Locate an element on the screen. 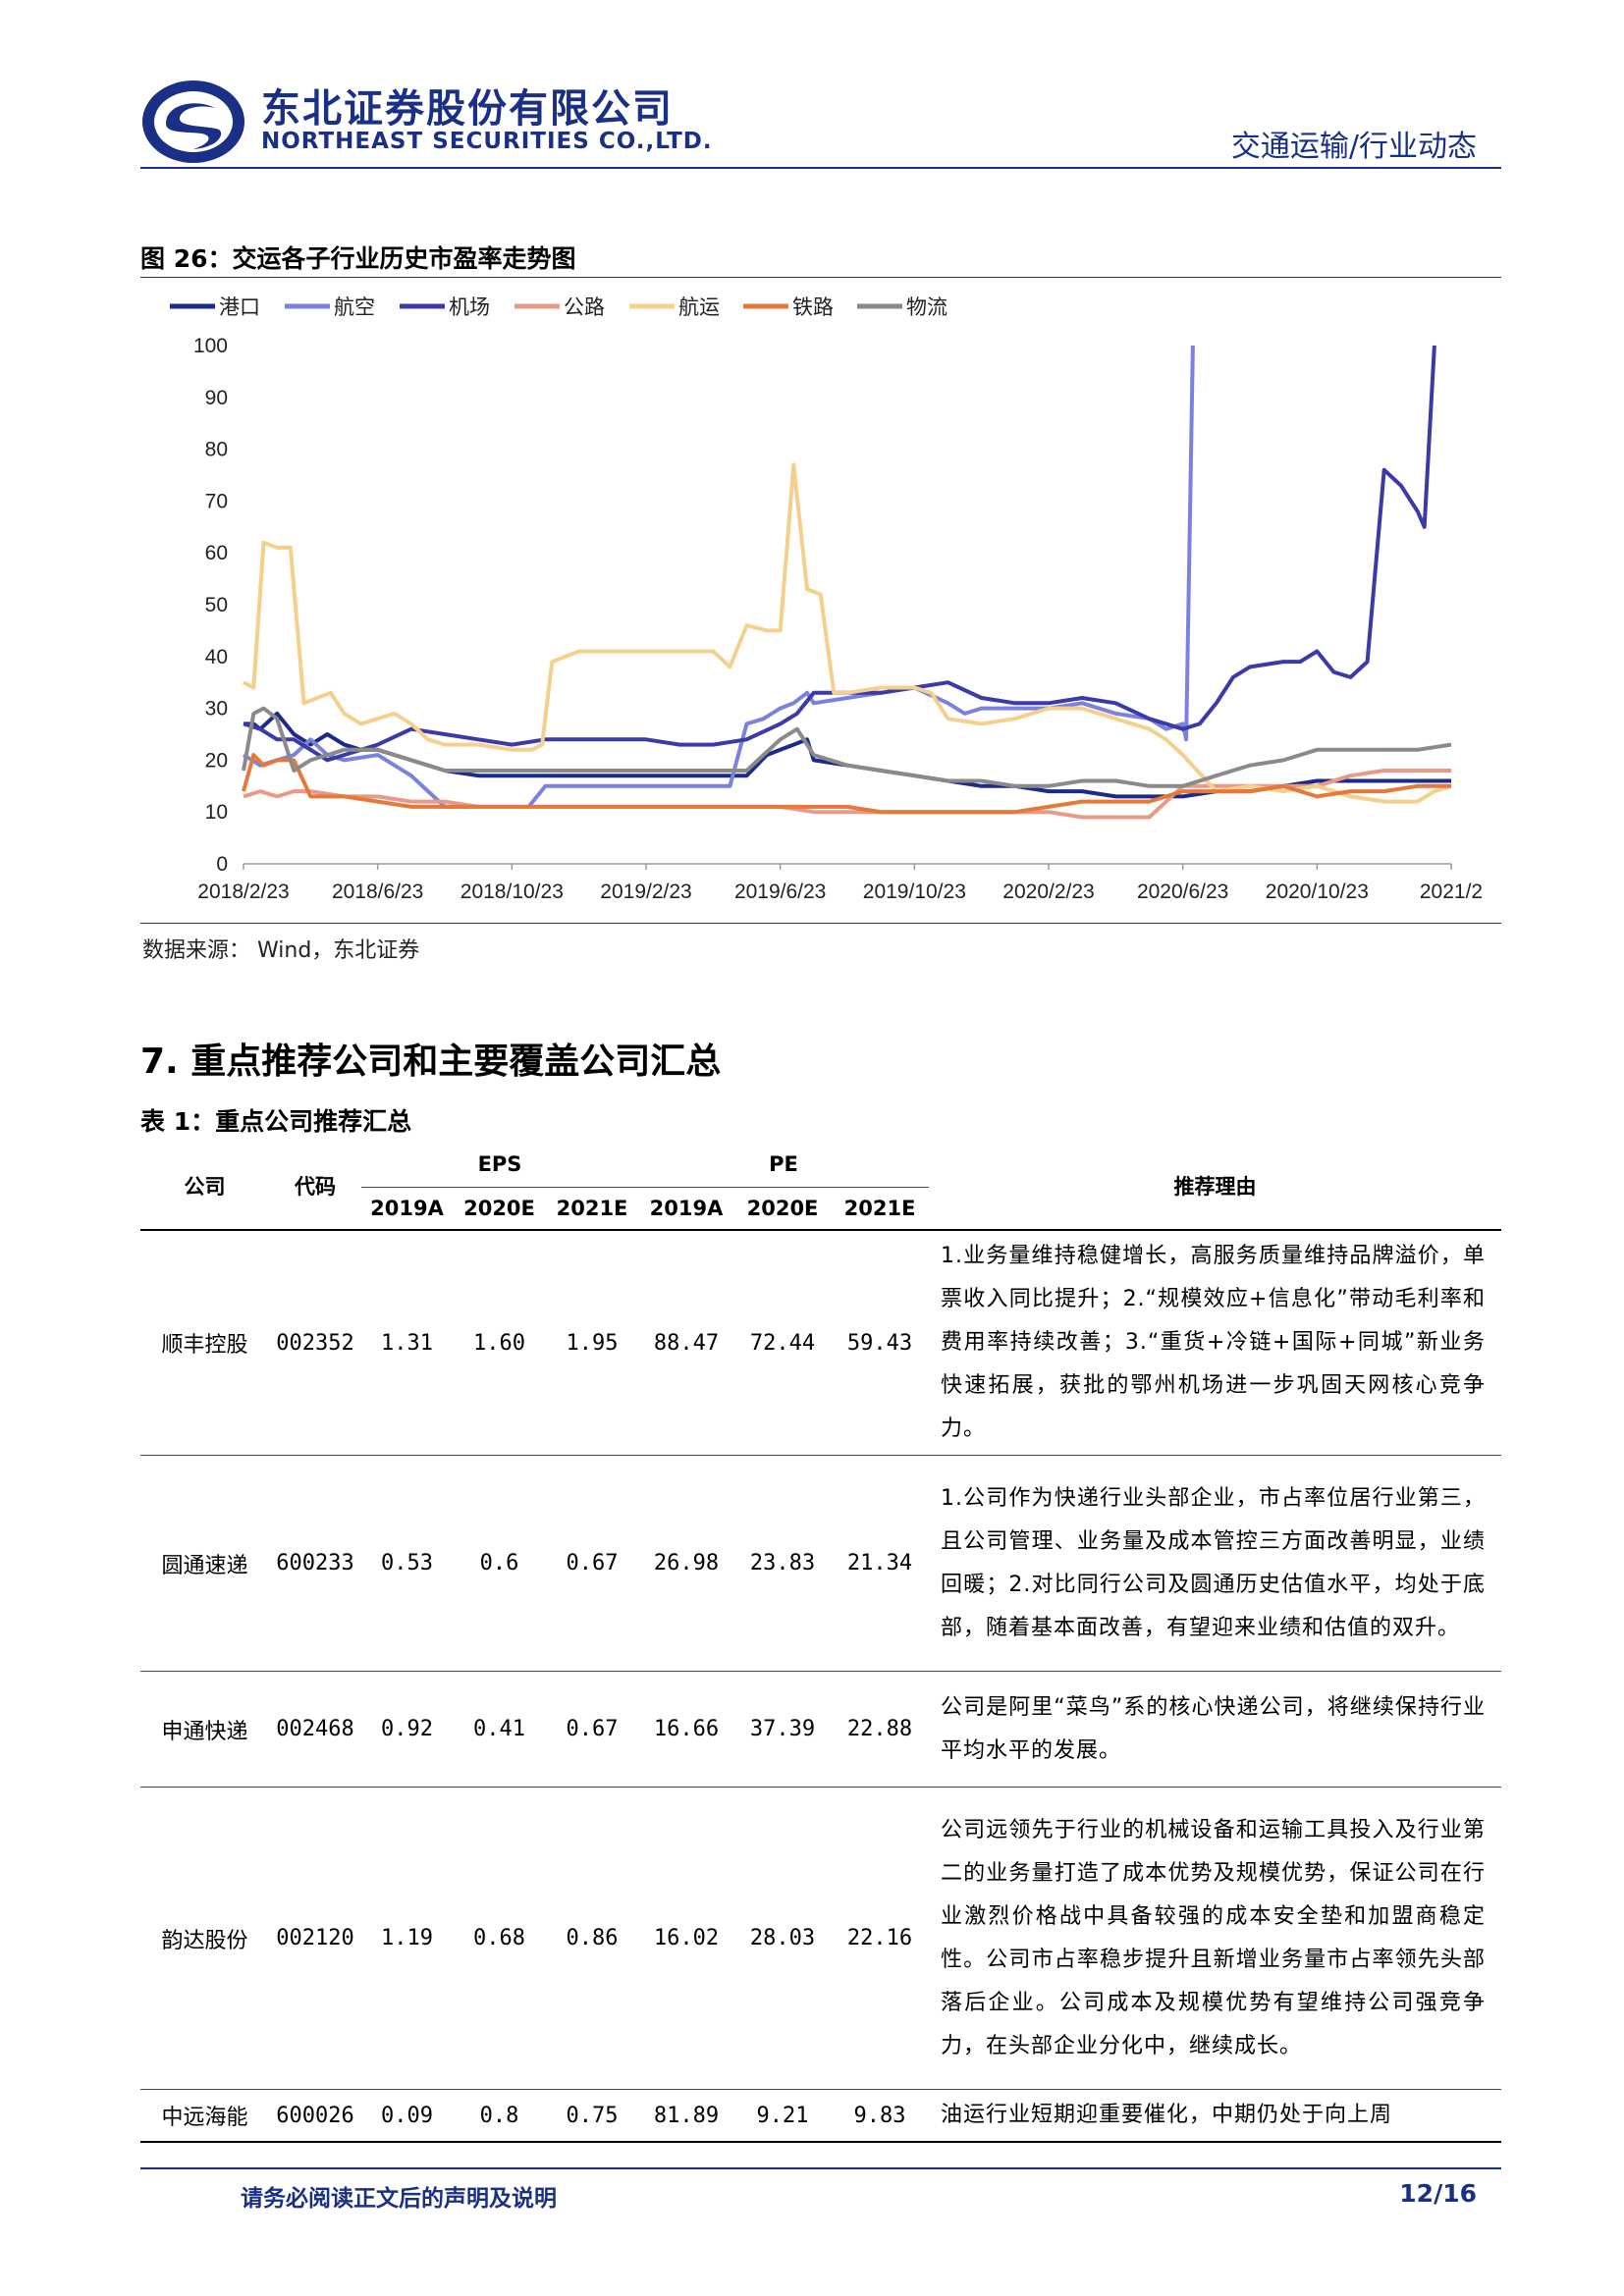 This screenshot has height=2296, width=1624. x-tick-label: 2020/6/23 is located at coordinates (1182, 892).